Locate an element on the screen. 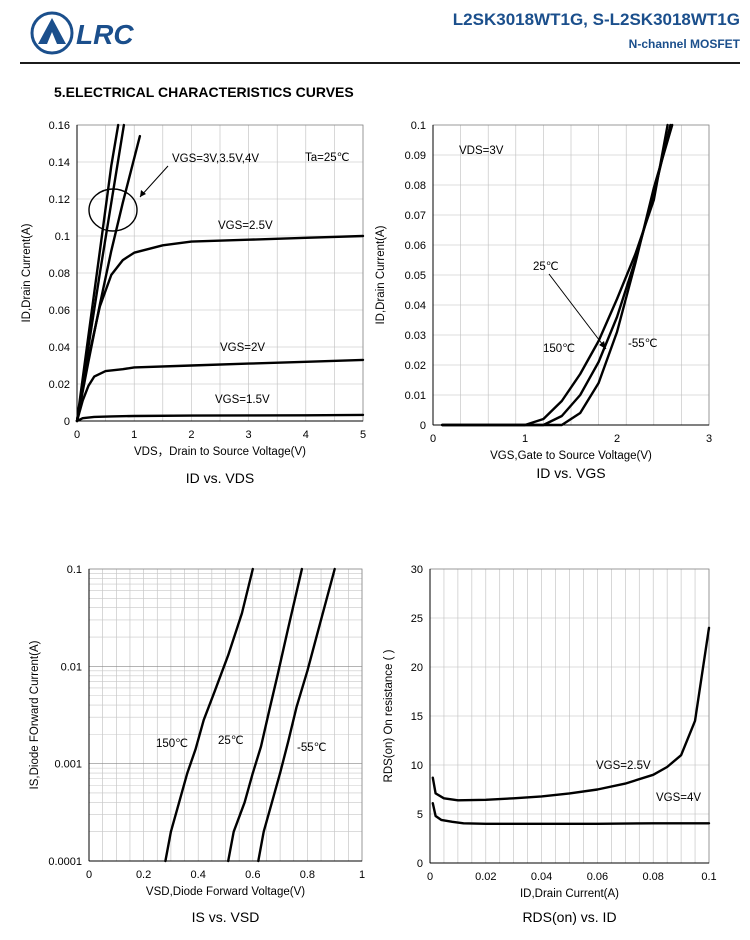 The width and height of the screenshot is (750, 940). y-tick-label: 20 is located at coordinates (417, 668).